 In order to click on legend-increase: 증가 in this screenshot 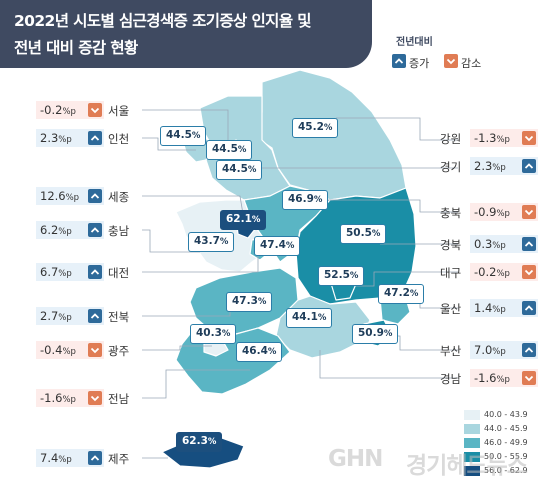, I will do `click(410, 62)`.